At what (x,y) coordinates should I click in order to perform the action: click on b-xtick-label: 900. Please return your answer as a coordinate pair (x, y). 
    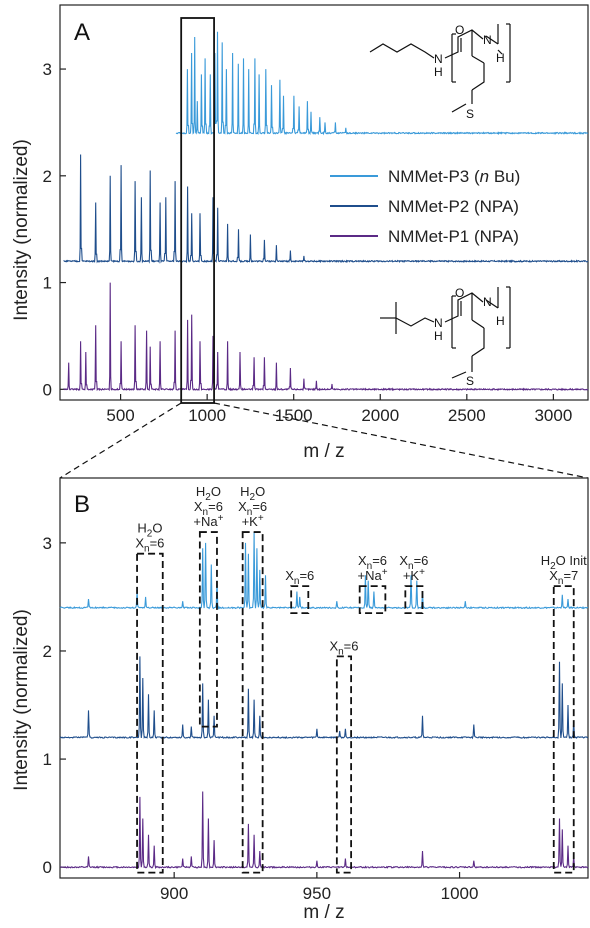
    Looking at the image, I should click on (174, 893).